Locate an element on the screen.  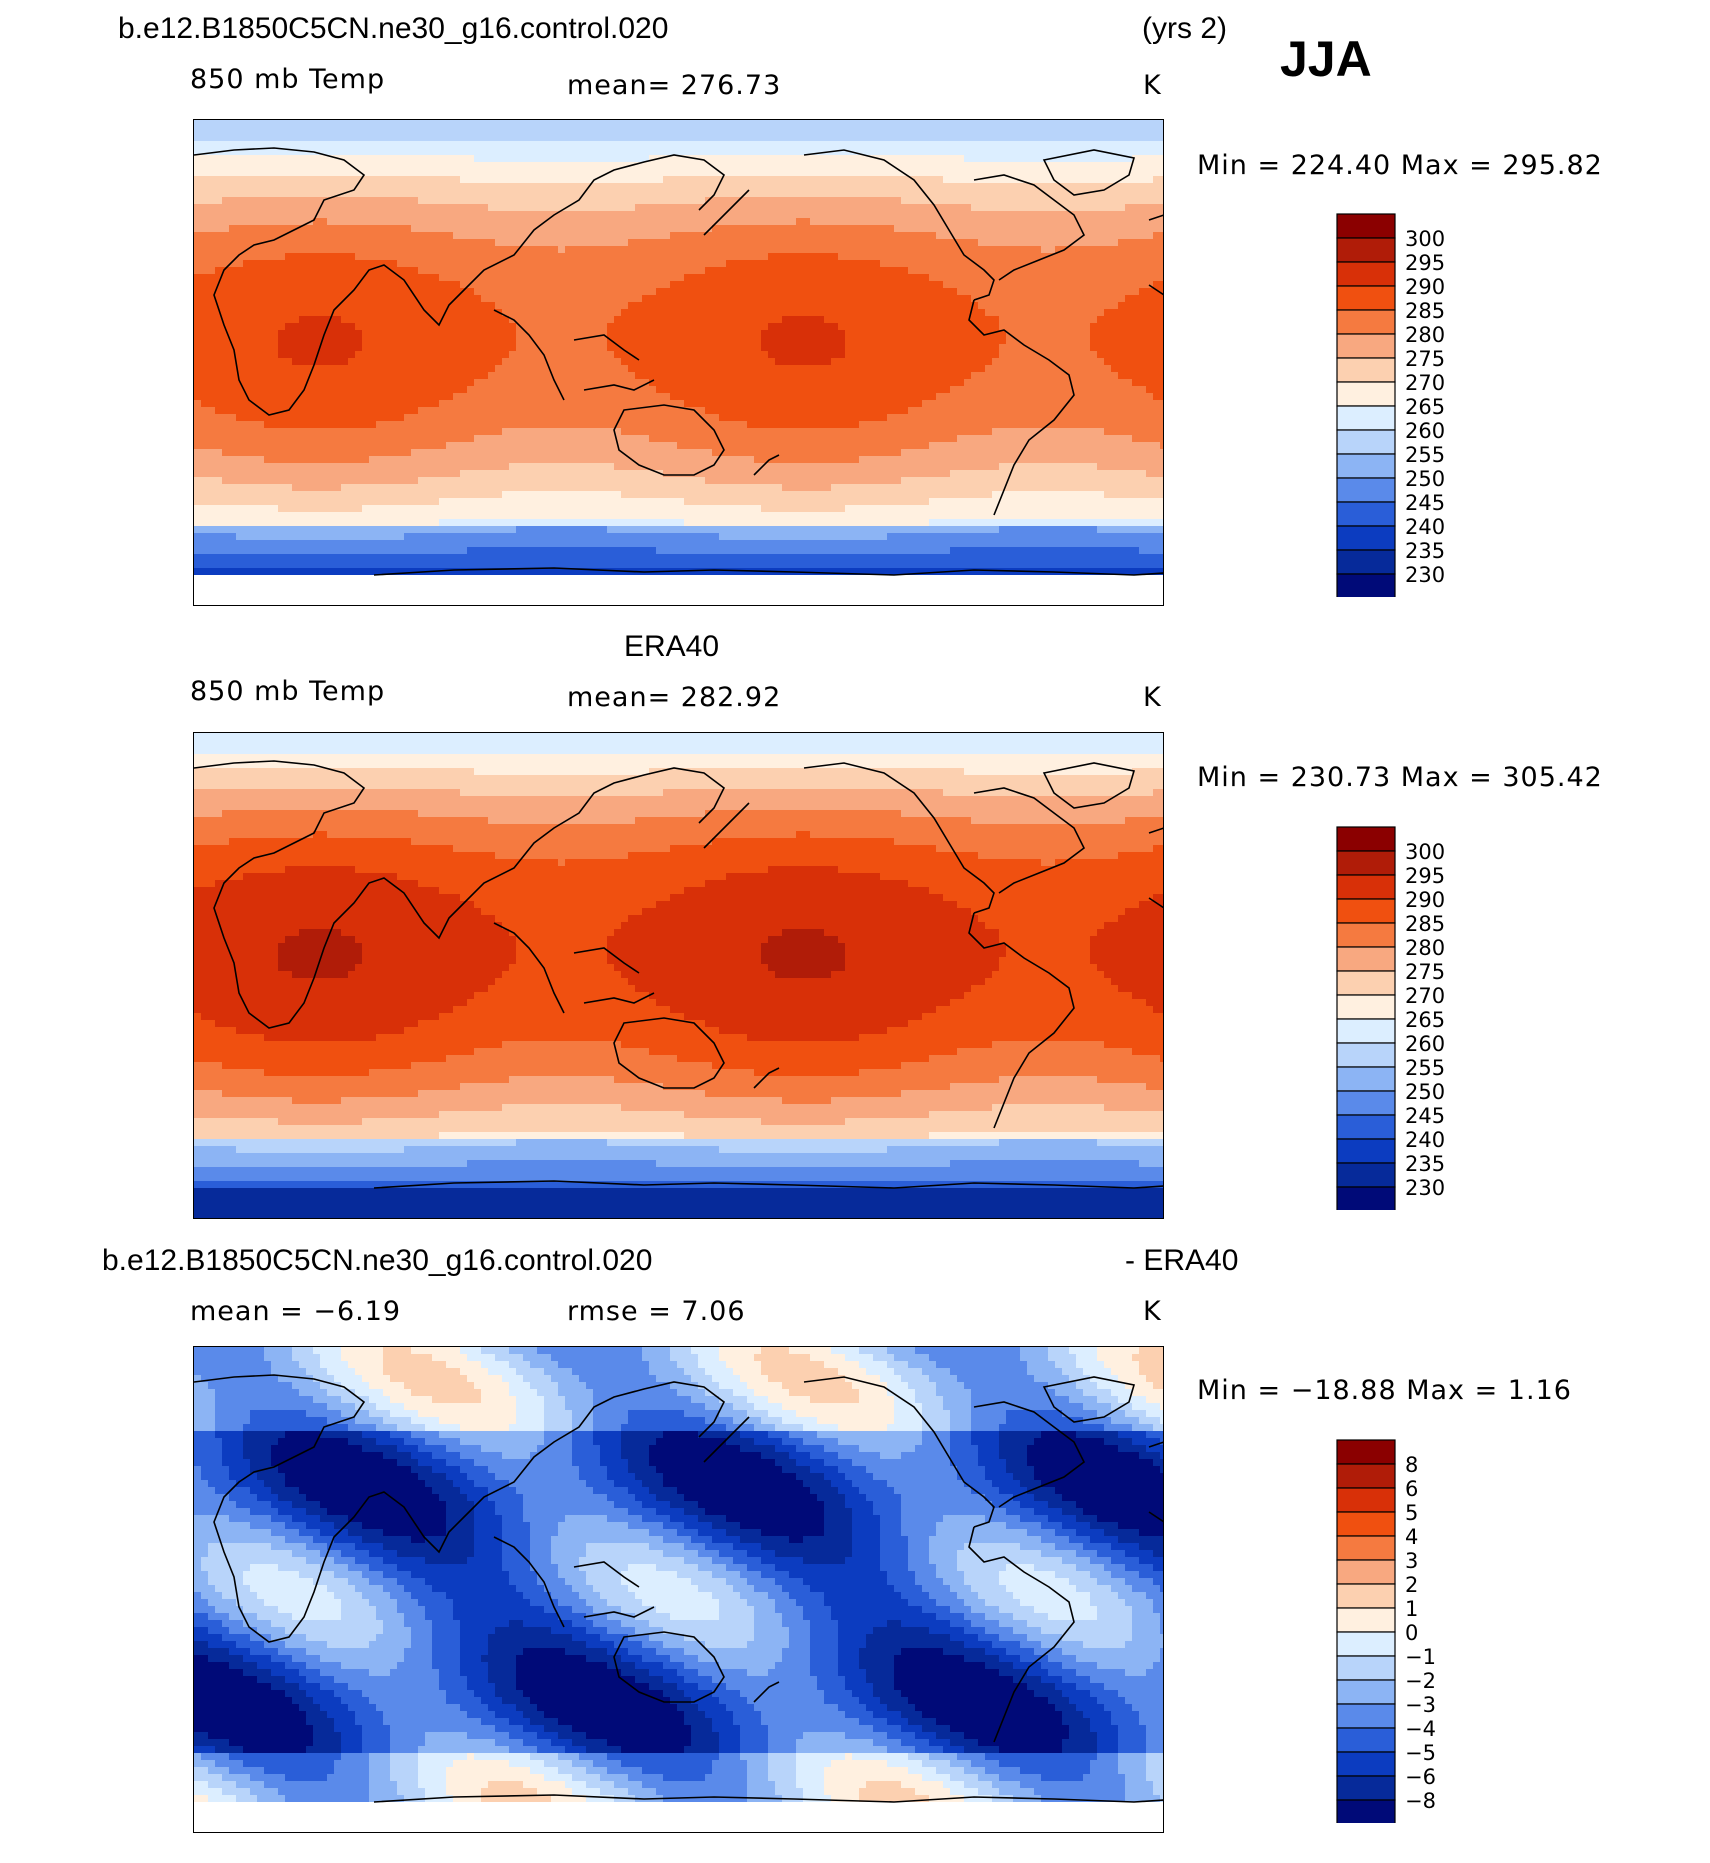
panel3-mean: mean = −6.19 is located at coordinates (295, 1311).